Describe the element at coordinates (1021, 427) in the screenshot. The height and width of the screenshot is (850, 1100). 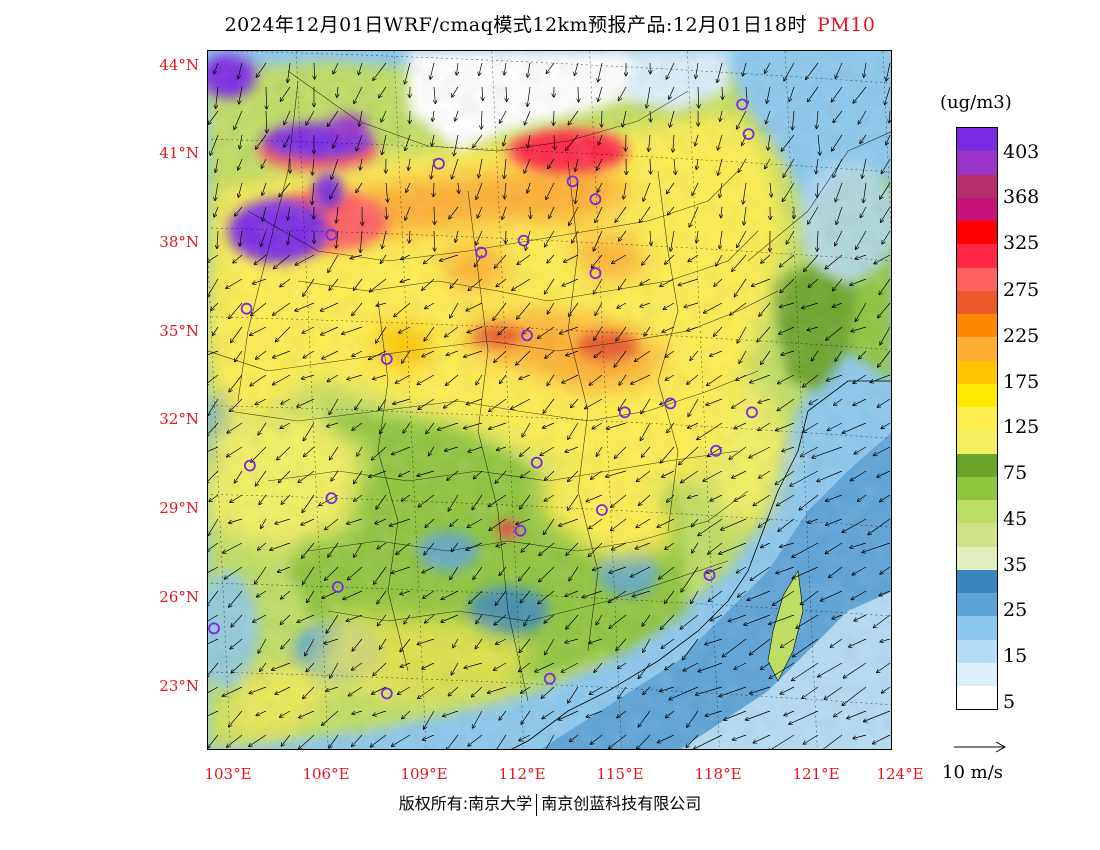
I see `legend-label-125: 125` at that location.